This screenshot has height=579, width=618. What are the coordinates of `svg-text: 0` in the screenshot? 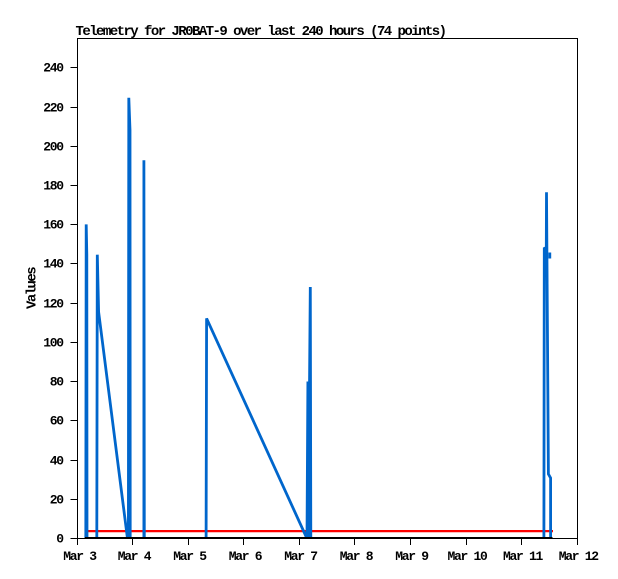 It's located at (60, 539).